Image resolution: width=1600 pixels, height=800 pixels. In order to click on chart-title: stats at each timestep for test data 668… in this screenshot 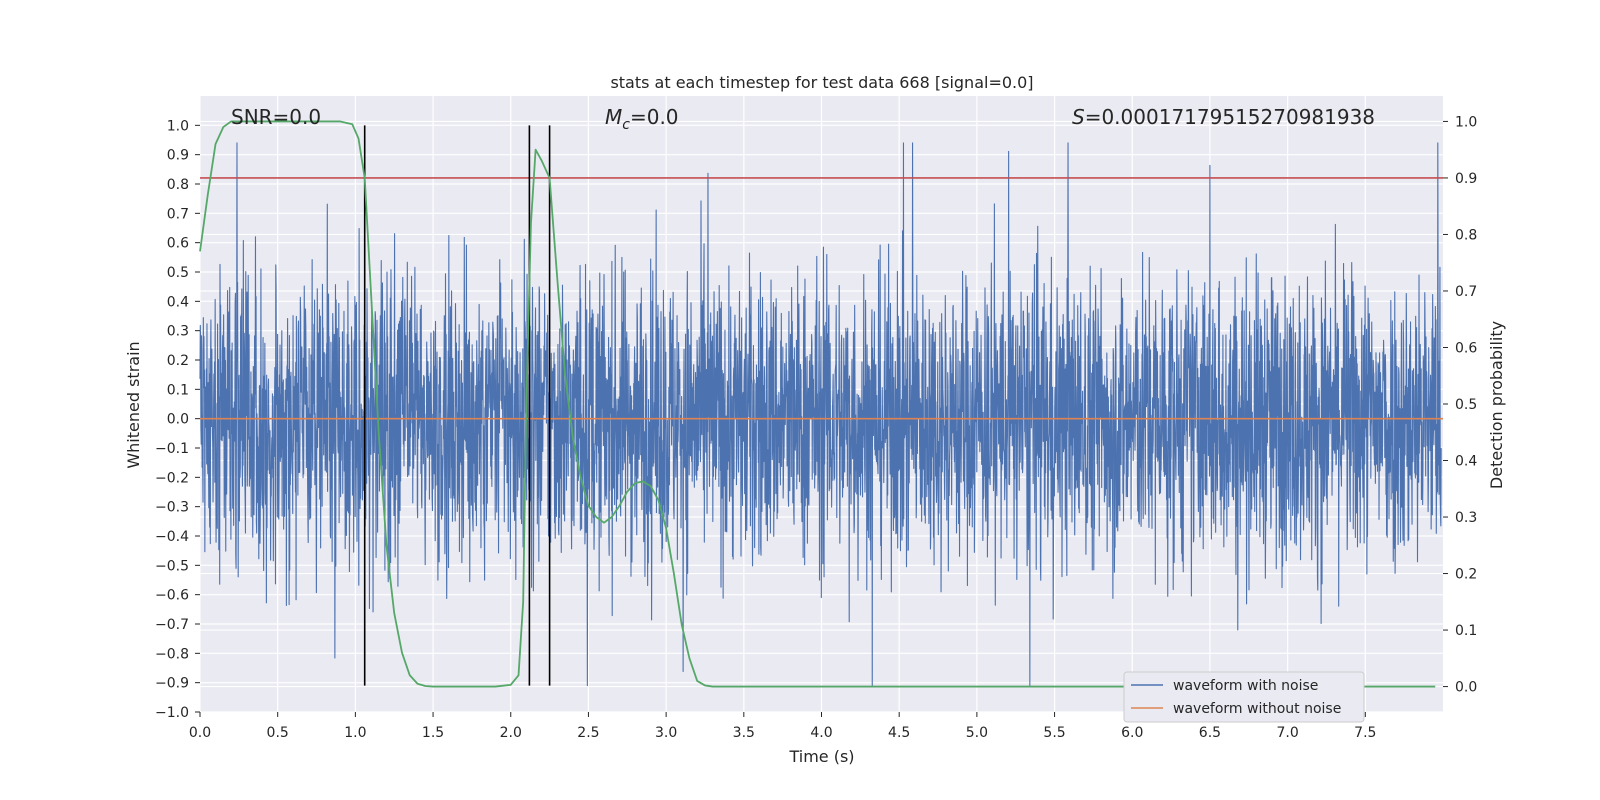, I will do `click(821, 82)`.